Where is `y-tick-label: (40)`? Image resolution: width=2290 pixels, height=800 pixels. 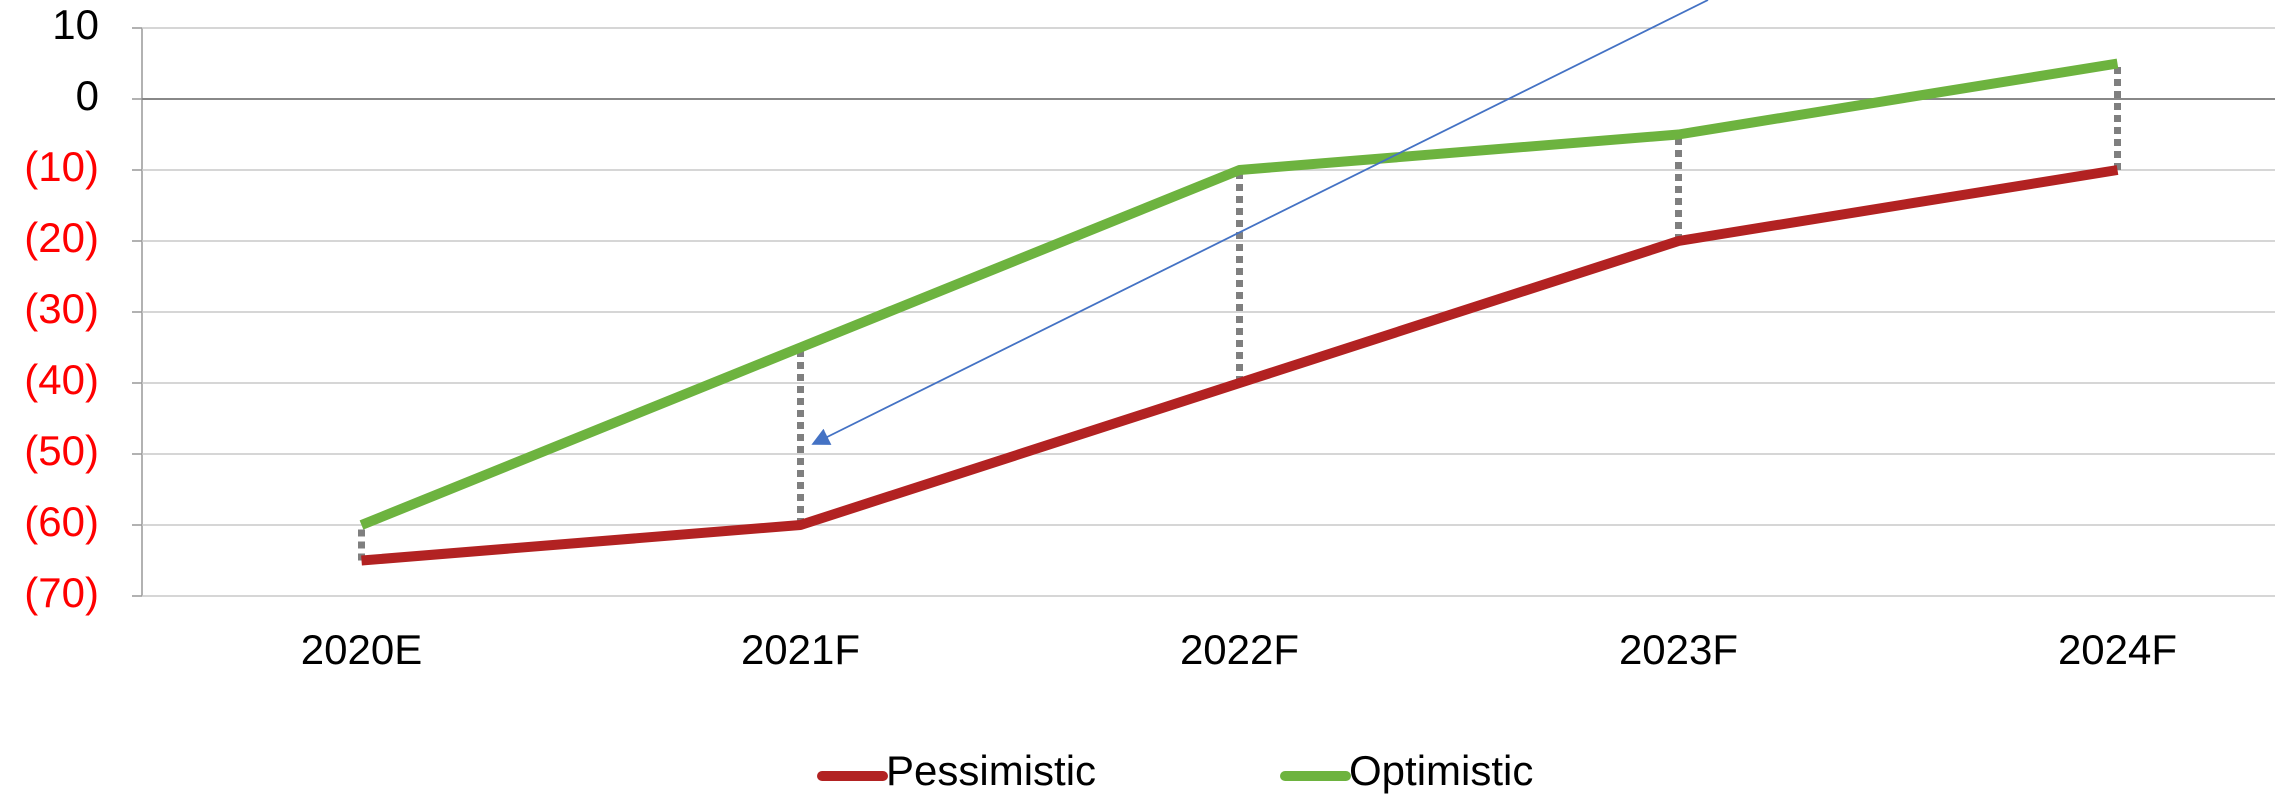 y-tick-label: (40) is located at coordinates (61, 379).